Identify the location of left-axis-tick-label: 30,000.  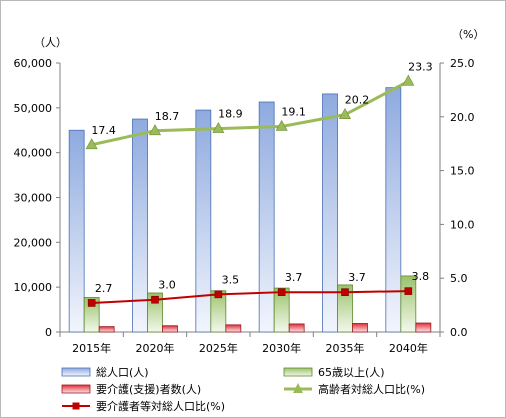
(33, 198).